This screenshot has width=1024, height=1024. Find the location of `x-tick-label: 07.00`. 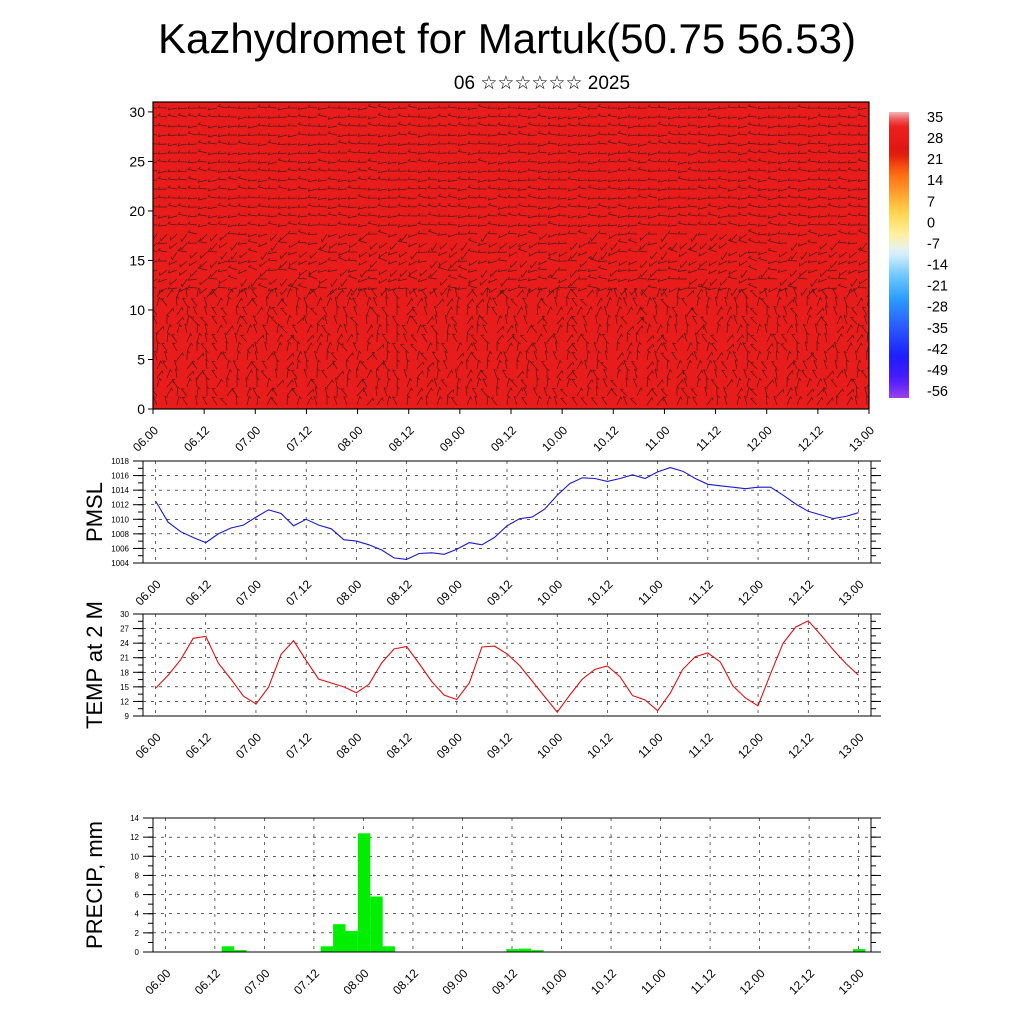

x-tick-label: 07.00 is located at coordinates (248, 592).